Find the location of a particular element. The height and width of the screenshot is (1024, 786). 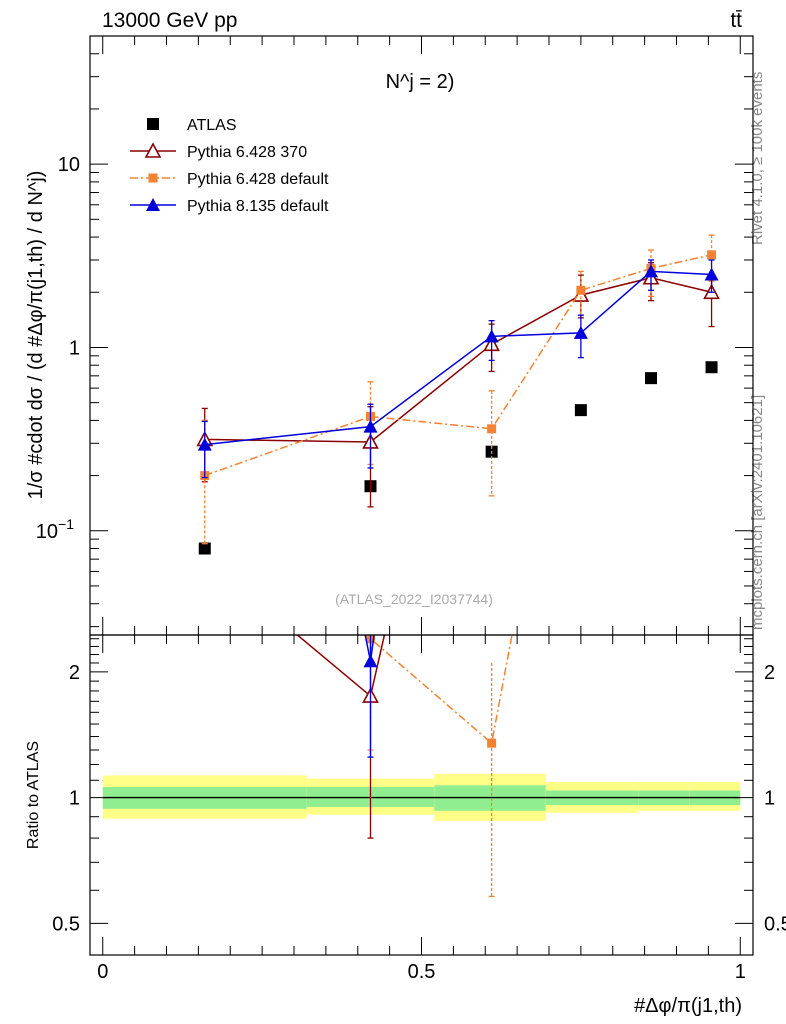

main-y-tick-label: 1 is located at coordinates (74, 348).